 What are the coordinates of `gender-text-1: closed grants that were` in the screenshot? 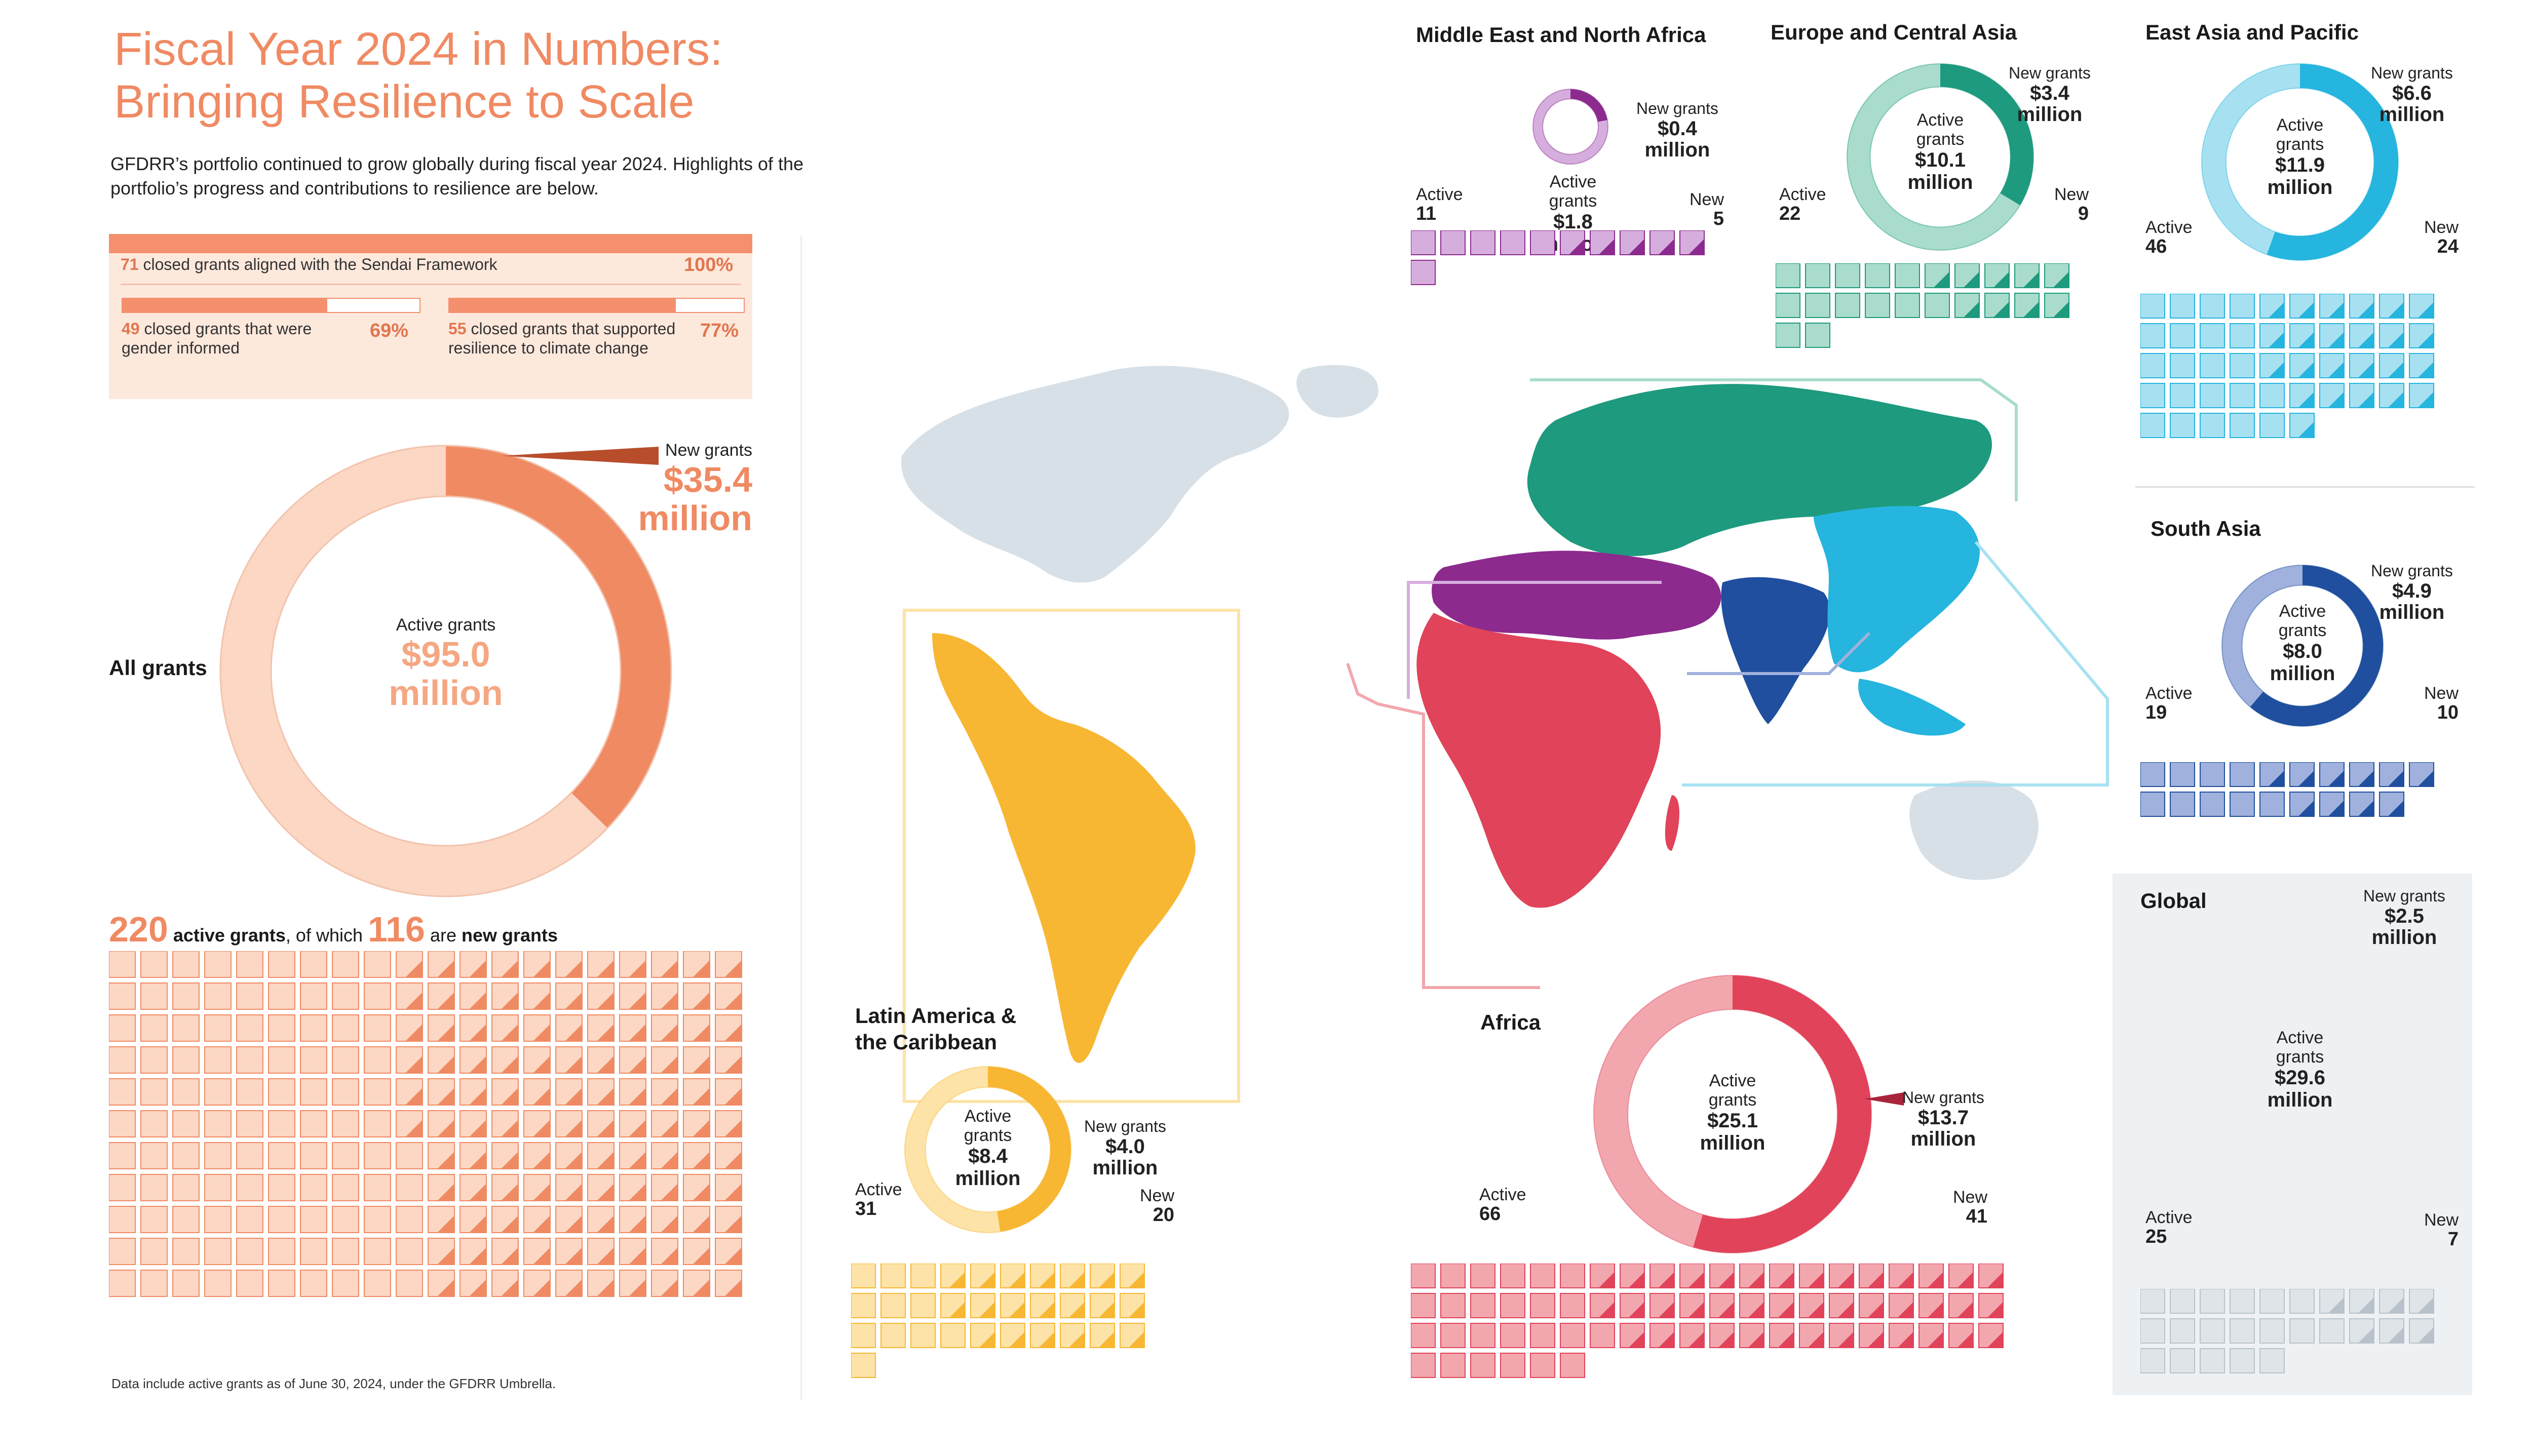 It's located at (228, 329).